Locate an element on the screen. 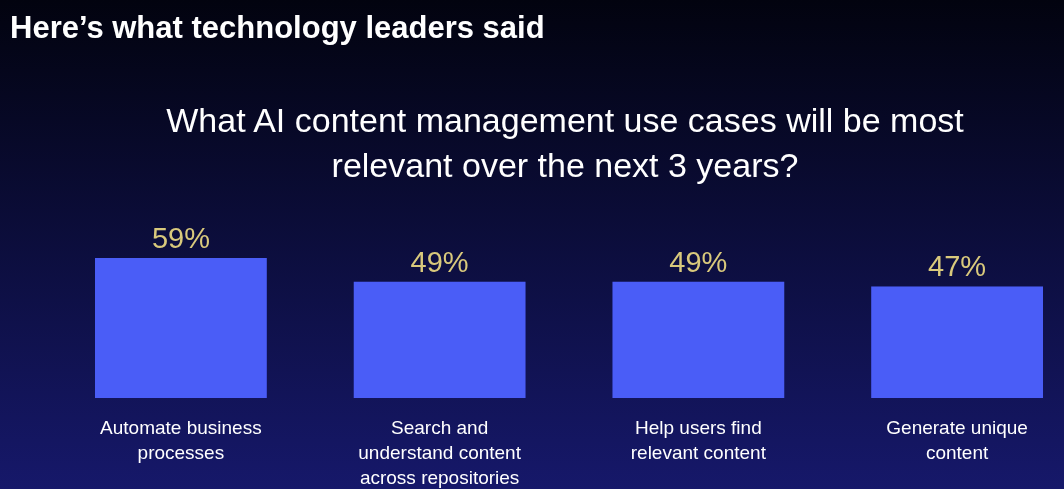 The image size is (1064, 489). data-label: 47% is located at coordinates (957, 266).